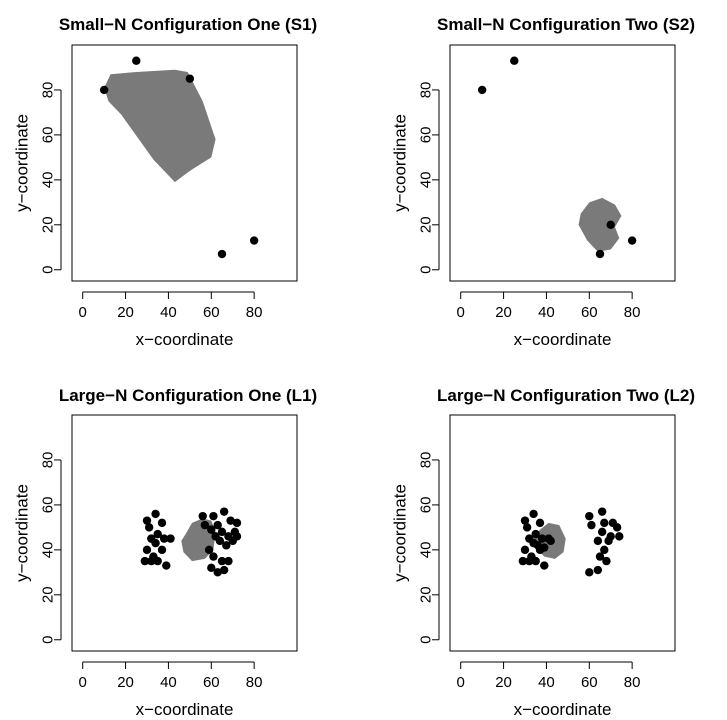 This screenshot has height=720, width=727. I want to click on panel-title: Large−N Configuration Two (L2), so click(566, 395).